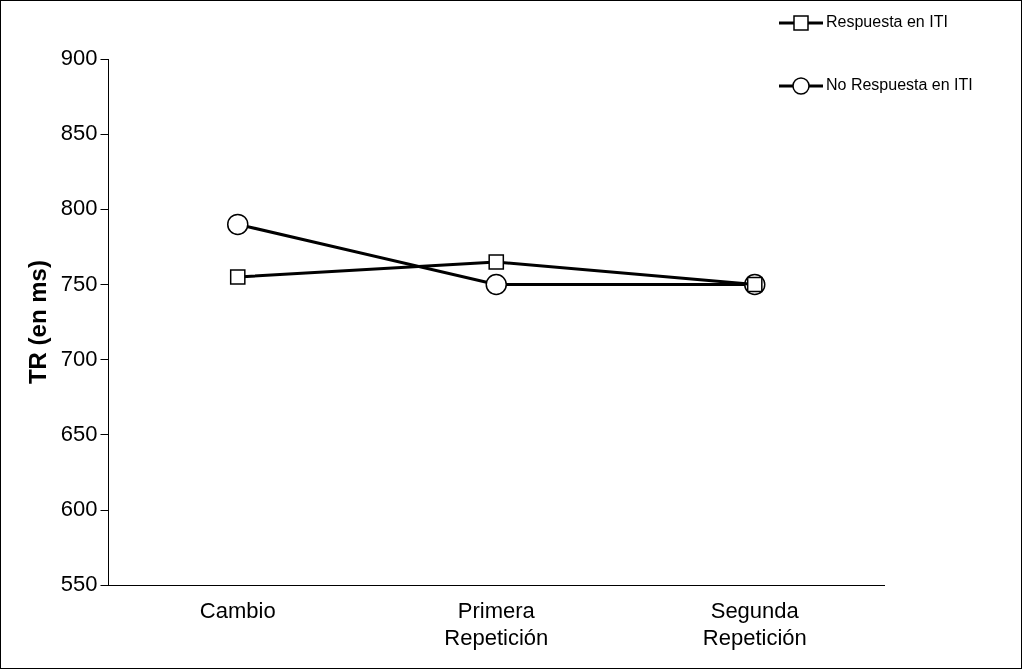 The height and width of the screenshot is (669, 1022). What do you see at coordinates (79, 433) in the screenshot?
I see `y-tick-label: 650` at bounding box center [79, 433].